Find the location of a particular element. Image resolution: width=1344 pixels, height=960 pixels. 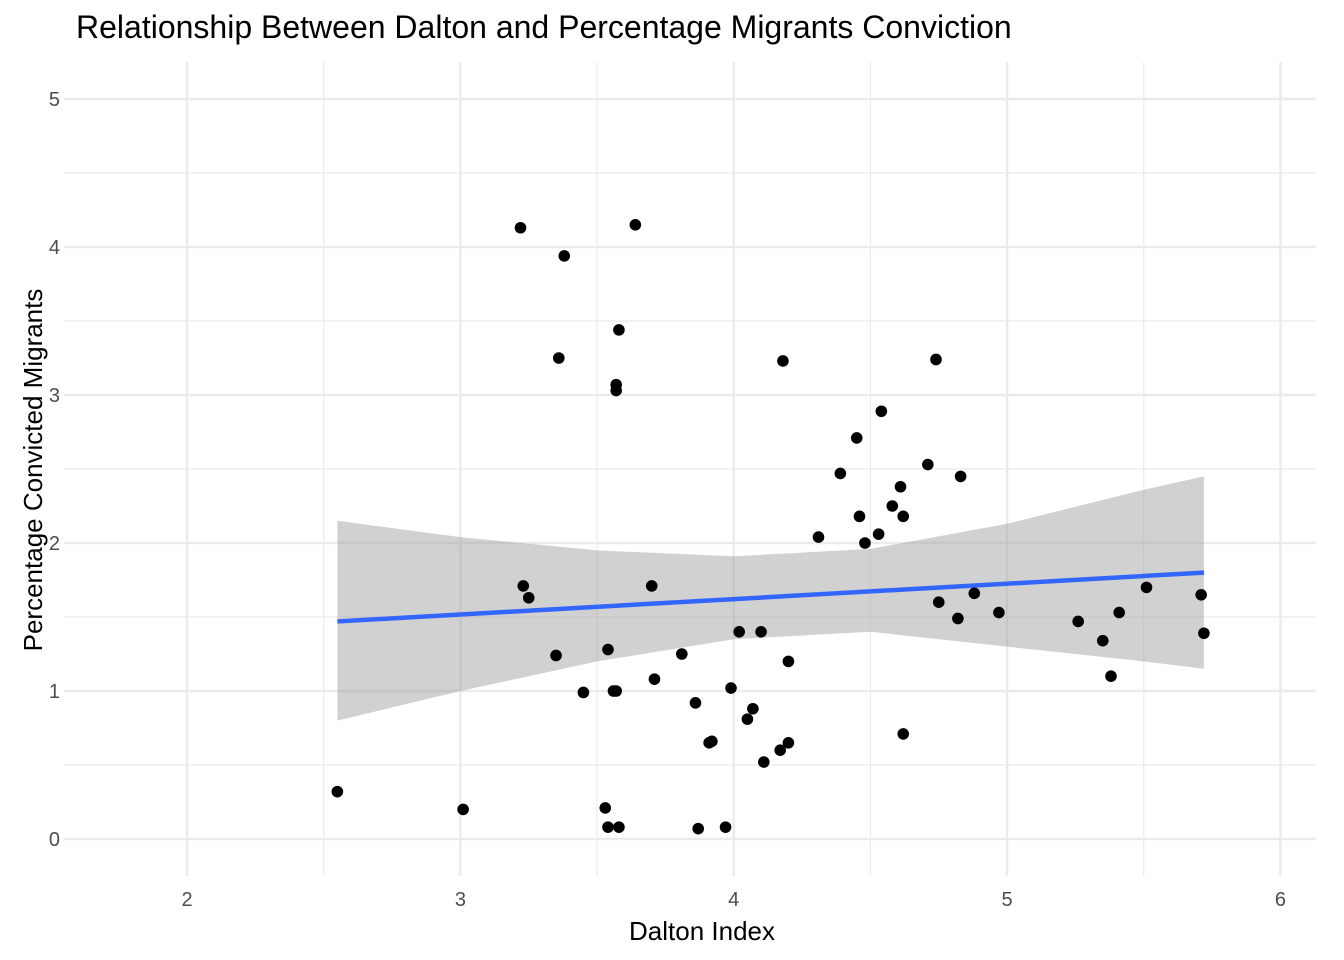

y-tick-label: 3 is located at coordinates (54, 396).